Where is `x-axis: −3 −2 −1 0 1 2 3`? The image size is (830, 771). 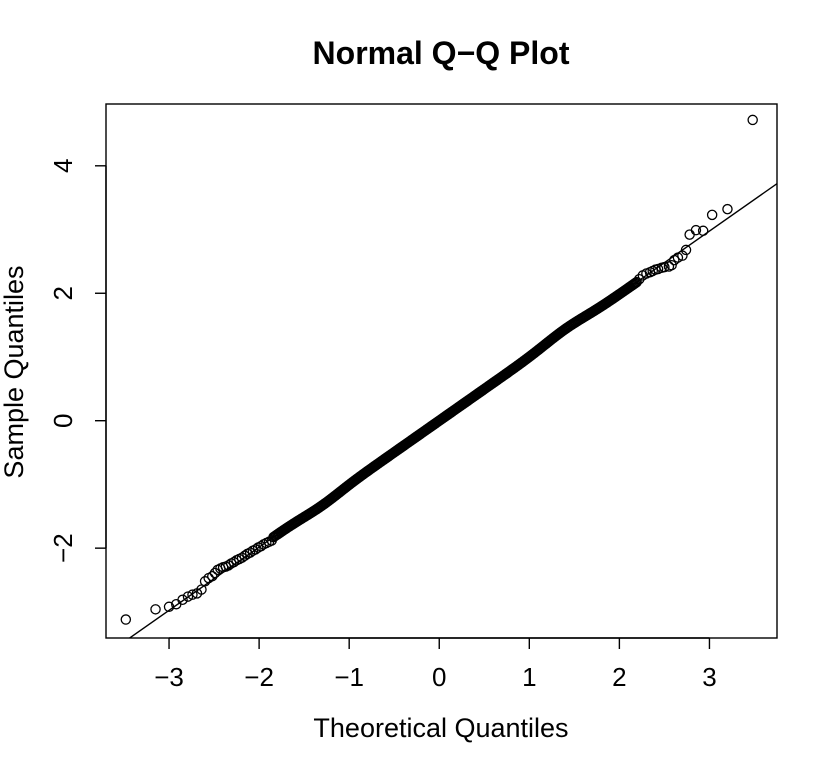 x-axis: −3 −2 −1 0 1 2 3 is located at coordinates (435, 664).